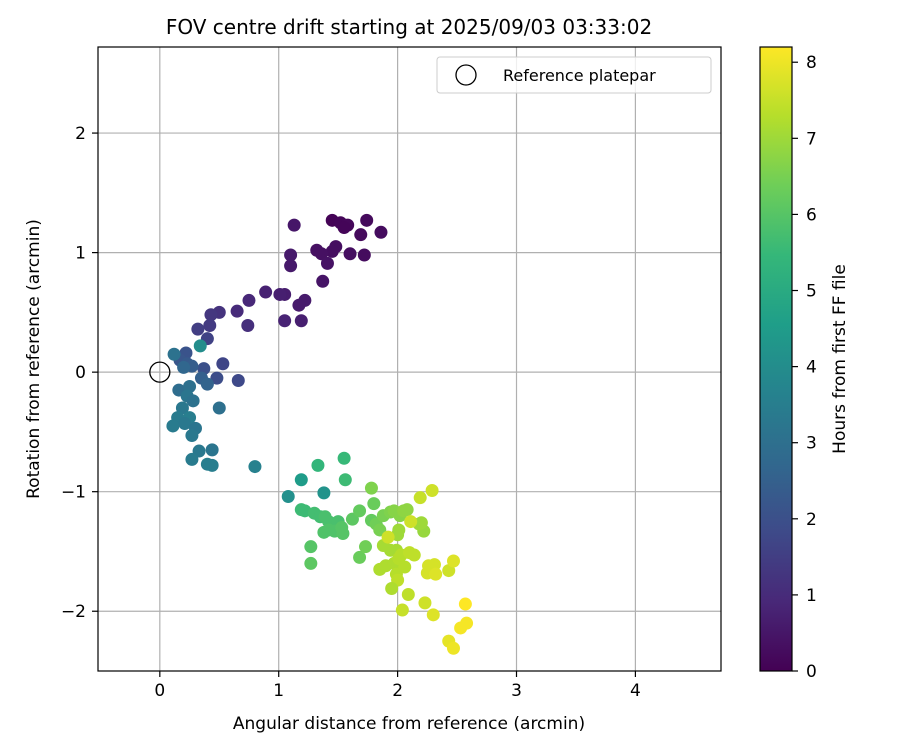 The width and height of the screenshot is (900, 750). I want to click on colorbar-tick-label: 0, so click(811, 672).